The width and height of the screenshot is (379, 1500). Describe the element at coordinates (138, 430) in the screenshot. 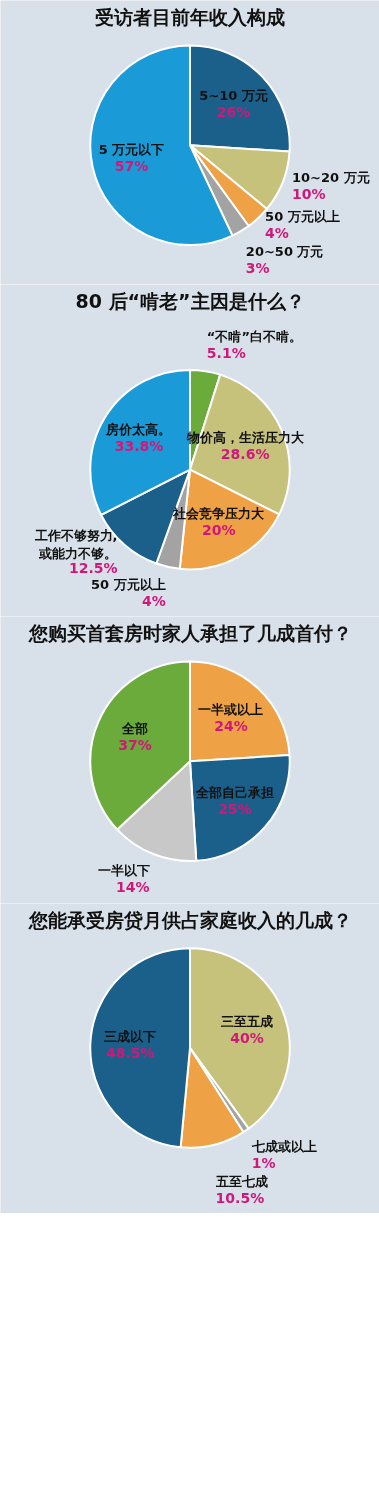

I see `slice-label: 房价太高。` at that location.